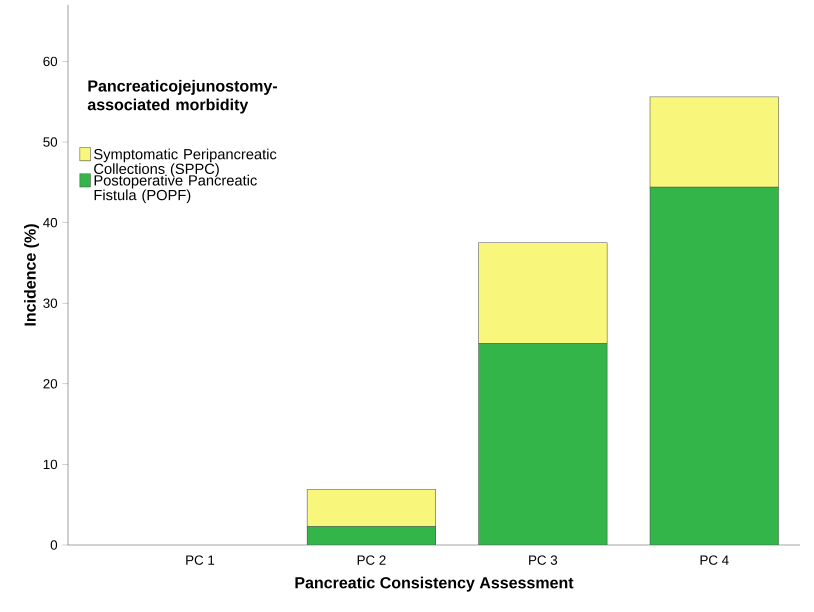  What do you see at coordinates (714, 560) in the screenshot?
I see `x-tick-label: PC 4` at bounding box center [714, 560].